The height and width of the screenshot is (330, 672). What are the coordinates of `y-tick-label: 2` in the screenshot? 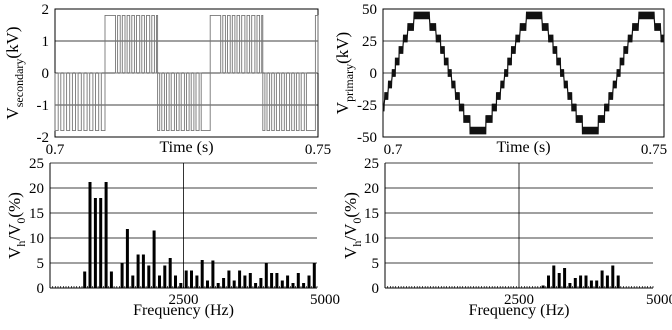 It's located at (46, 10).